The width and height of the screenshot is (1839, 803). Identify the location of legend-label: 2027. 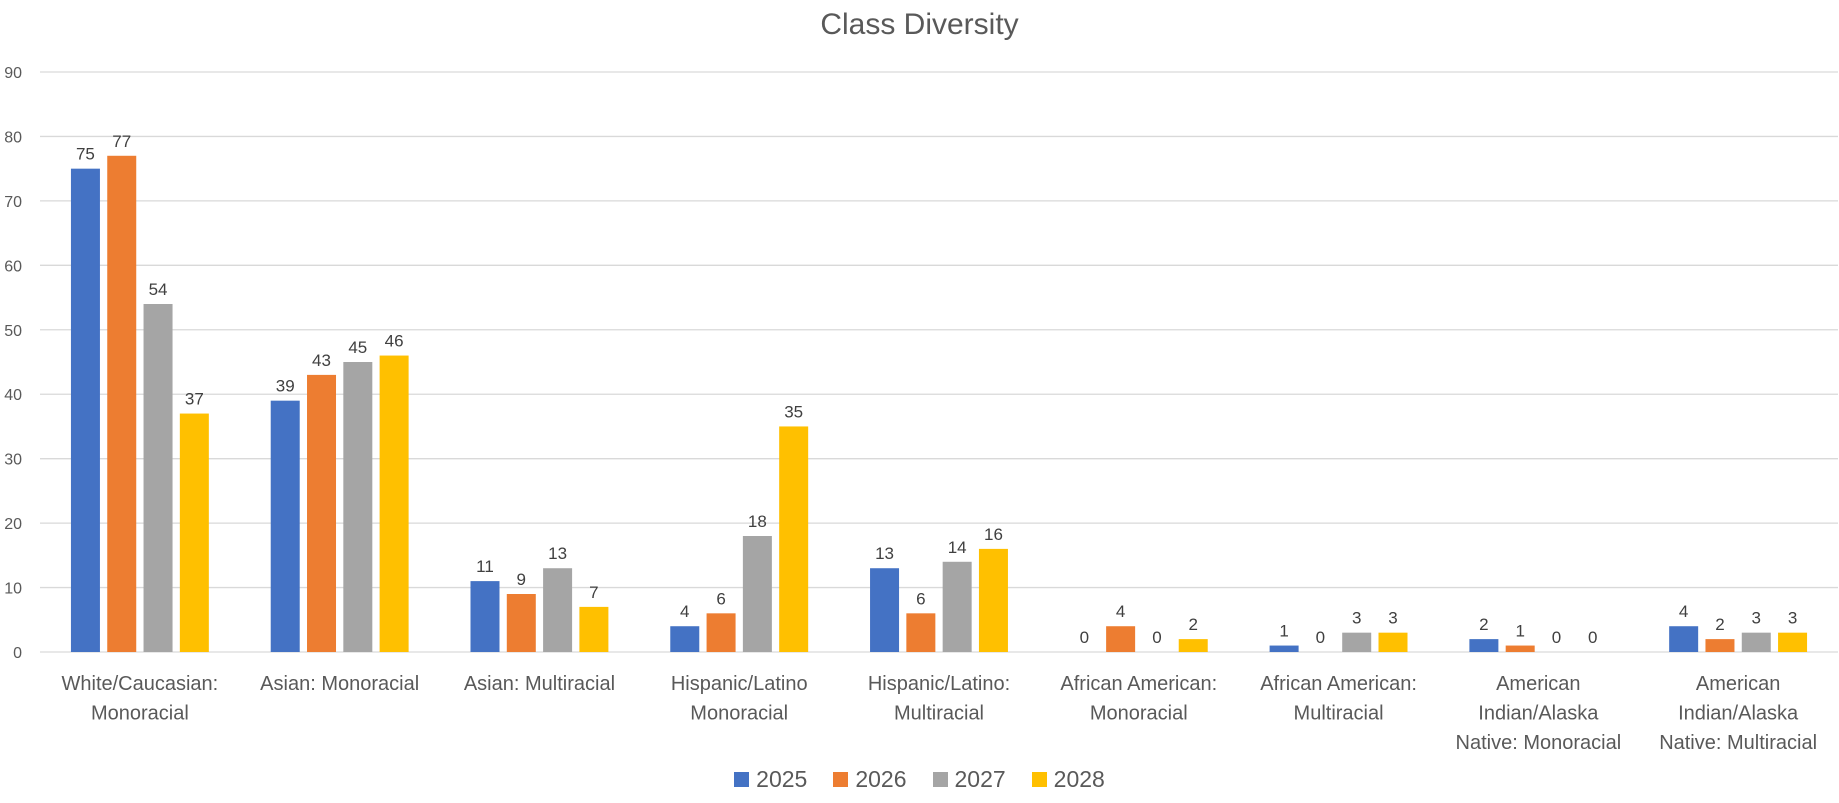
(980, 779).